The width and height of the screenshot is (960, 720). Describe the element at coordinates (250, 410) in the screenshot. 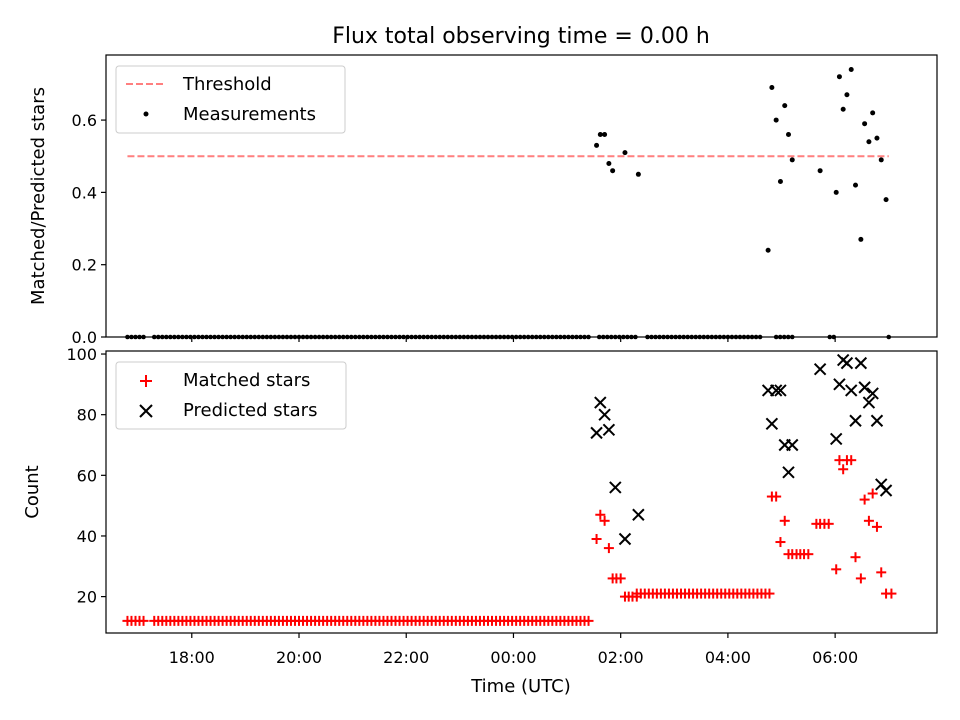

I see `predicted-legend-label: Predicted stars` at that location.